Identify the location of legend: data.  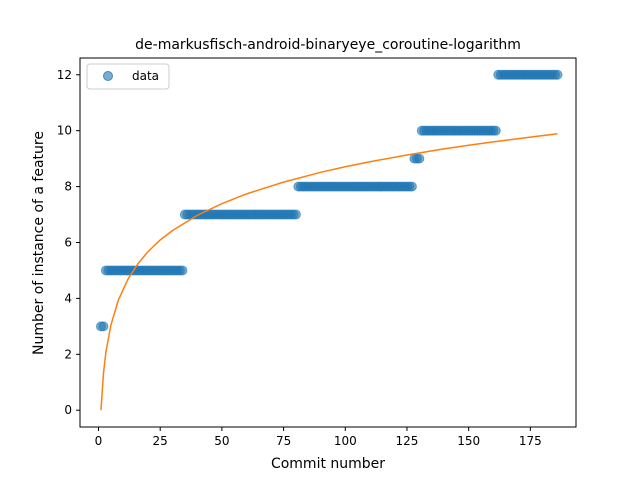
(128, 76).